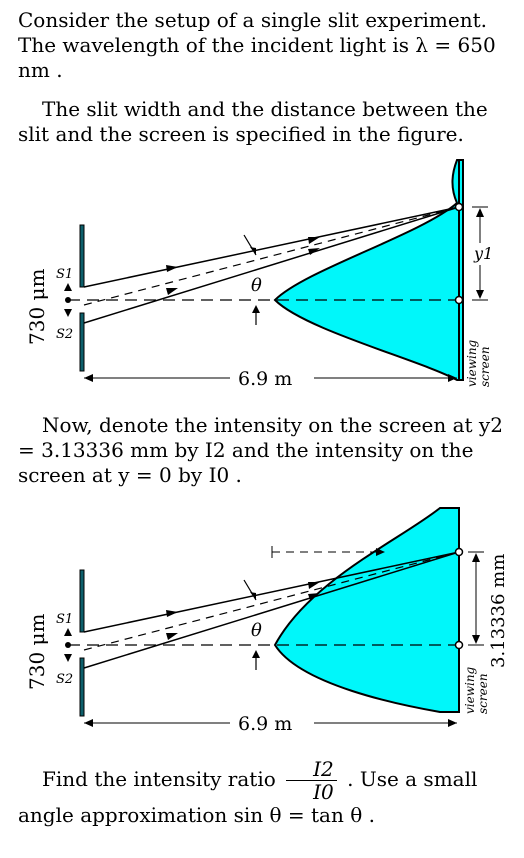  I want to click on y2-label: 3.13336 mm, so click(498, 611).